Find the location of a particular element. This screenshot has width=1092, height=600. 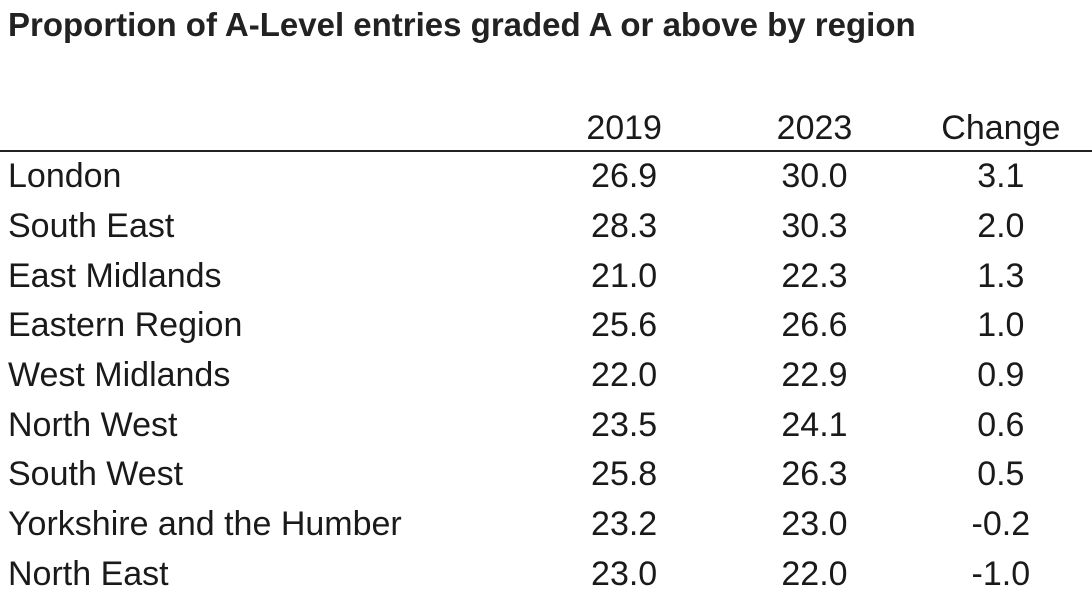

region-name: London is located at coordinates (65, 176).